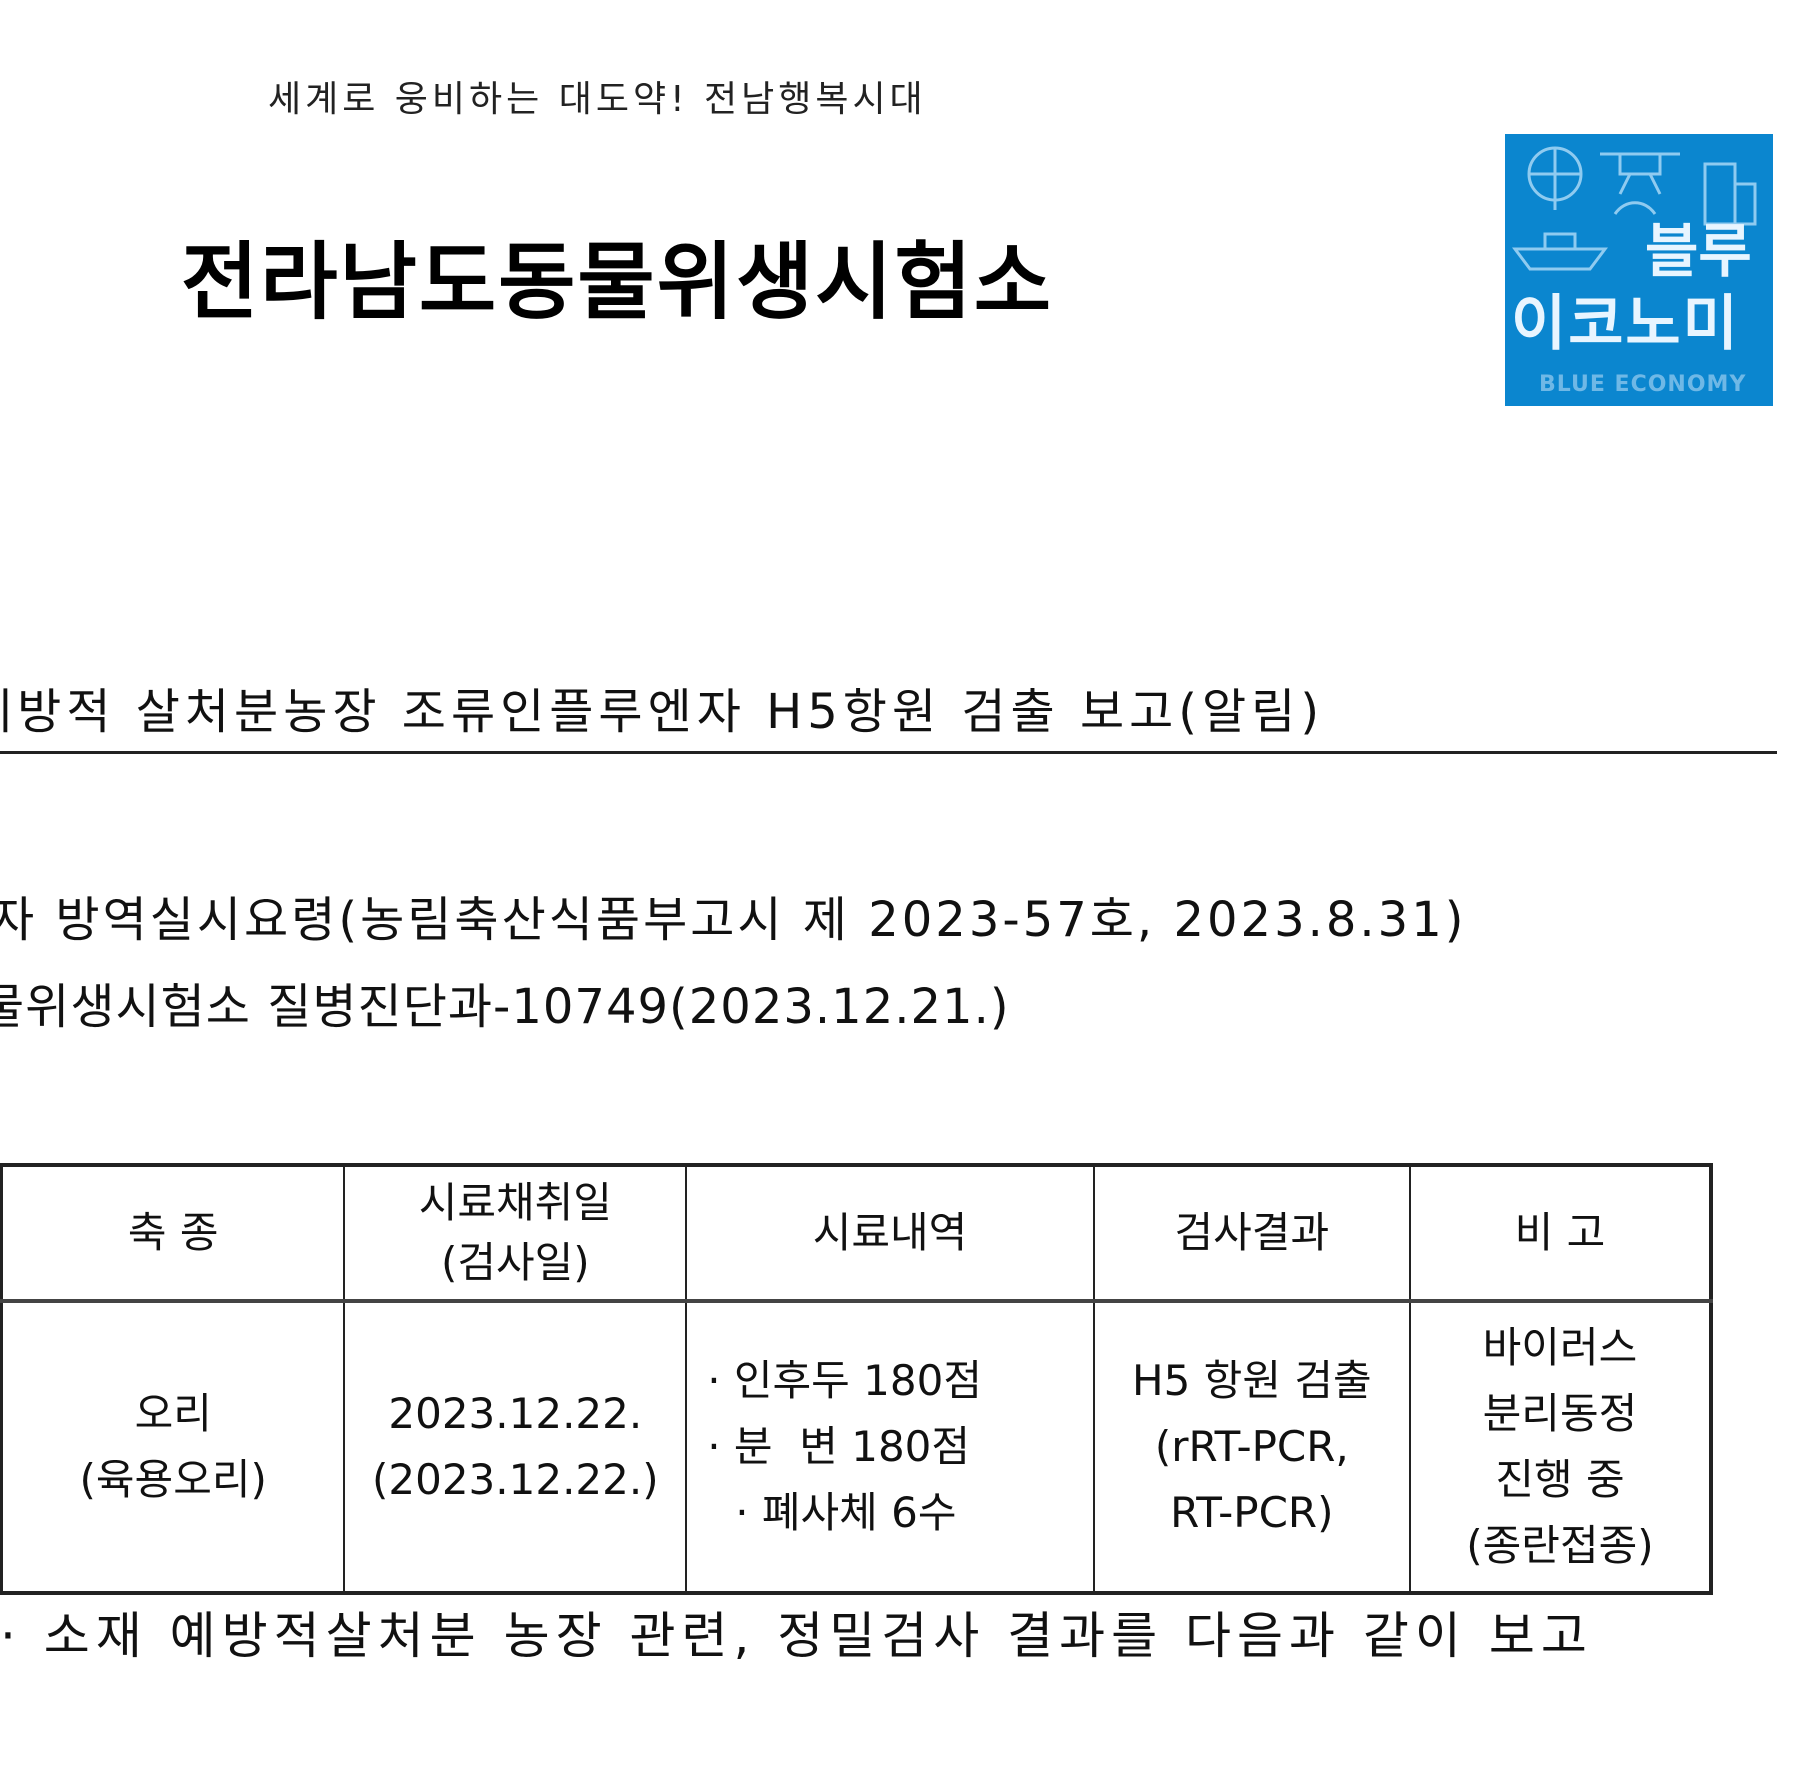 This screenshot has height=1770, width=1820. What do you see at coordinates (1561, 1447) in the screenshot?
I see `cell-remarks: 바이러스 분리동정 진행 중 (종란접종)` at bounding box center [1561, 1447].